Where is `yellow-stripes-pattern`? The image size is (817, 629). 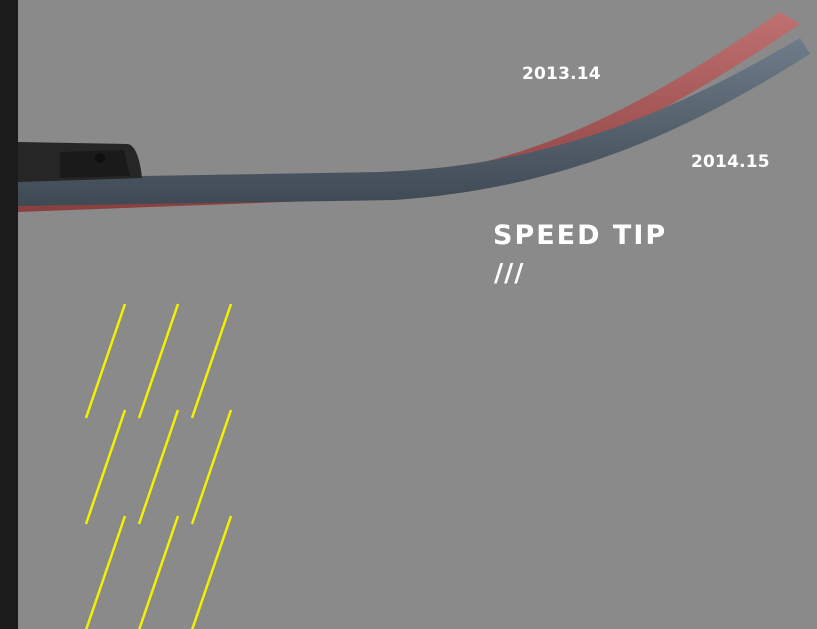 yellow-stripes-pattern is located at coordinates (158, 466).